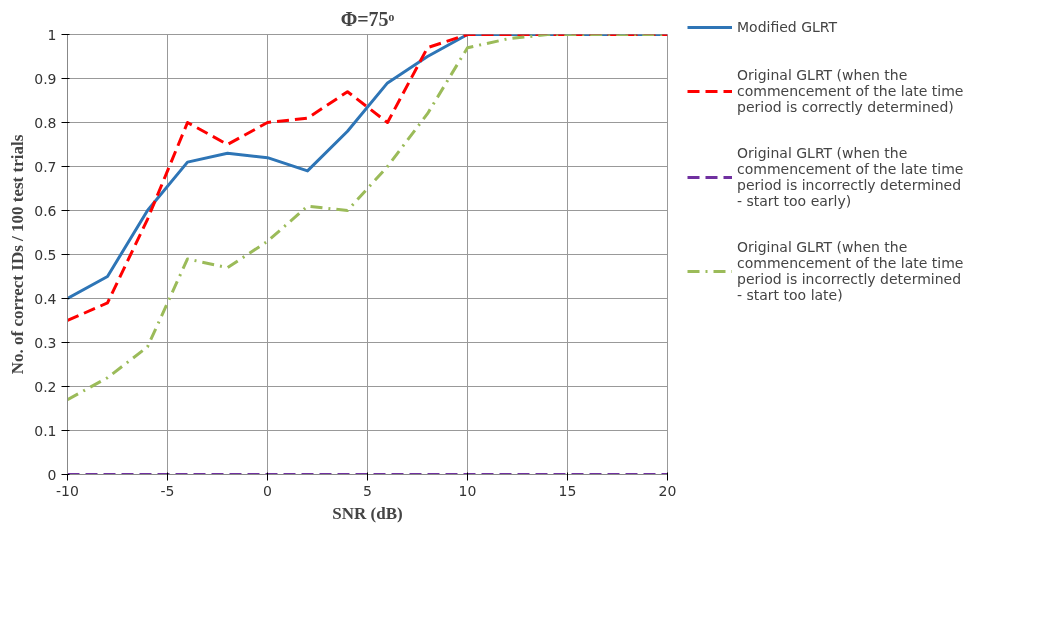 This screenshot has height=626, width=1057. What do you see at coordinates (667, 490) in the screenshot?
I see `x-tick-label: 20` at bounding box center [667, 490].